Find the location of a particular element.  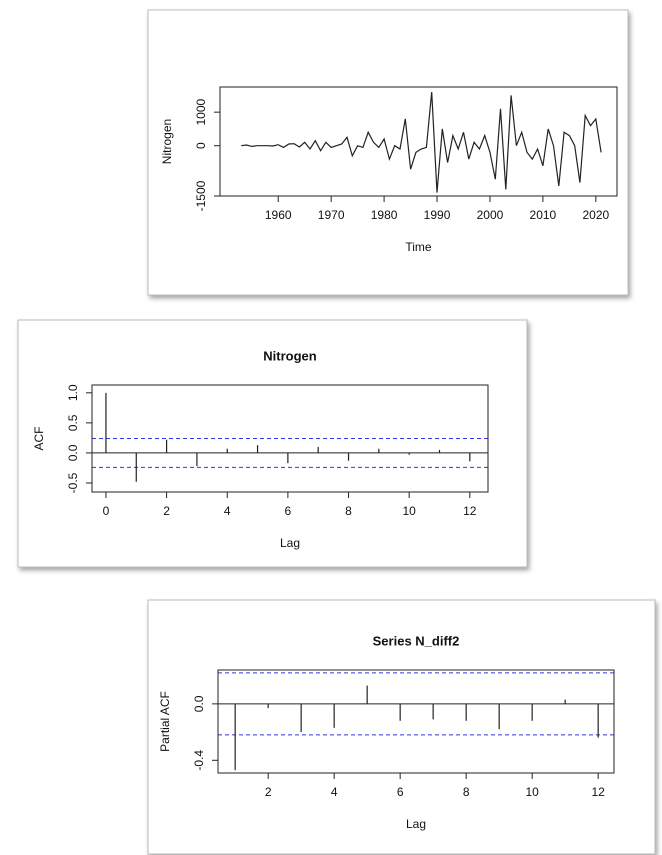

y-tick-label: -0.4 is located at coordinates (199, 760).